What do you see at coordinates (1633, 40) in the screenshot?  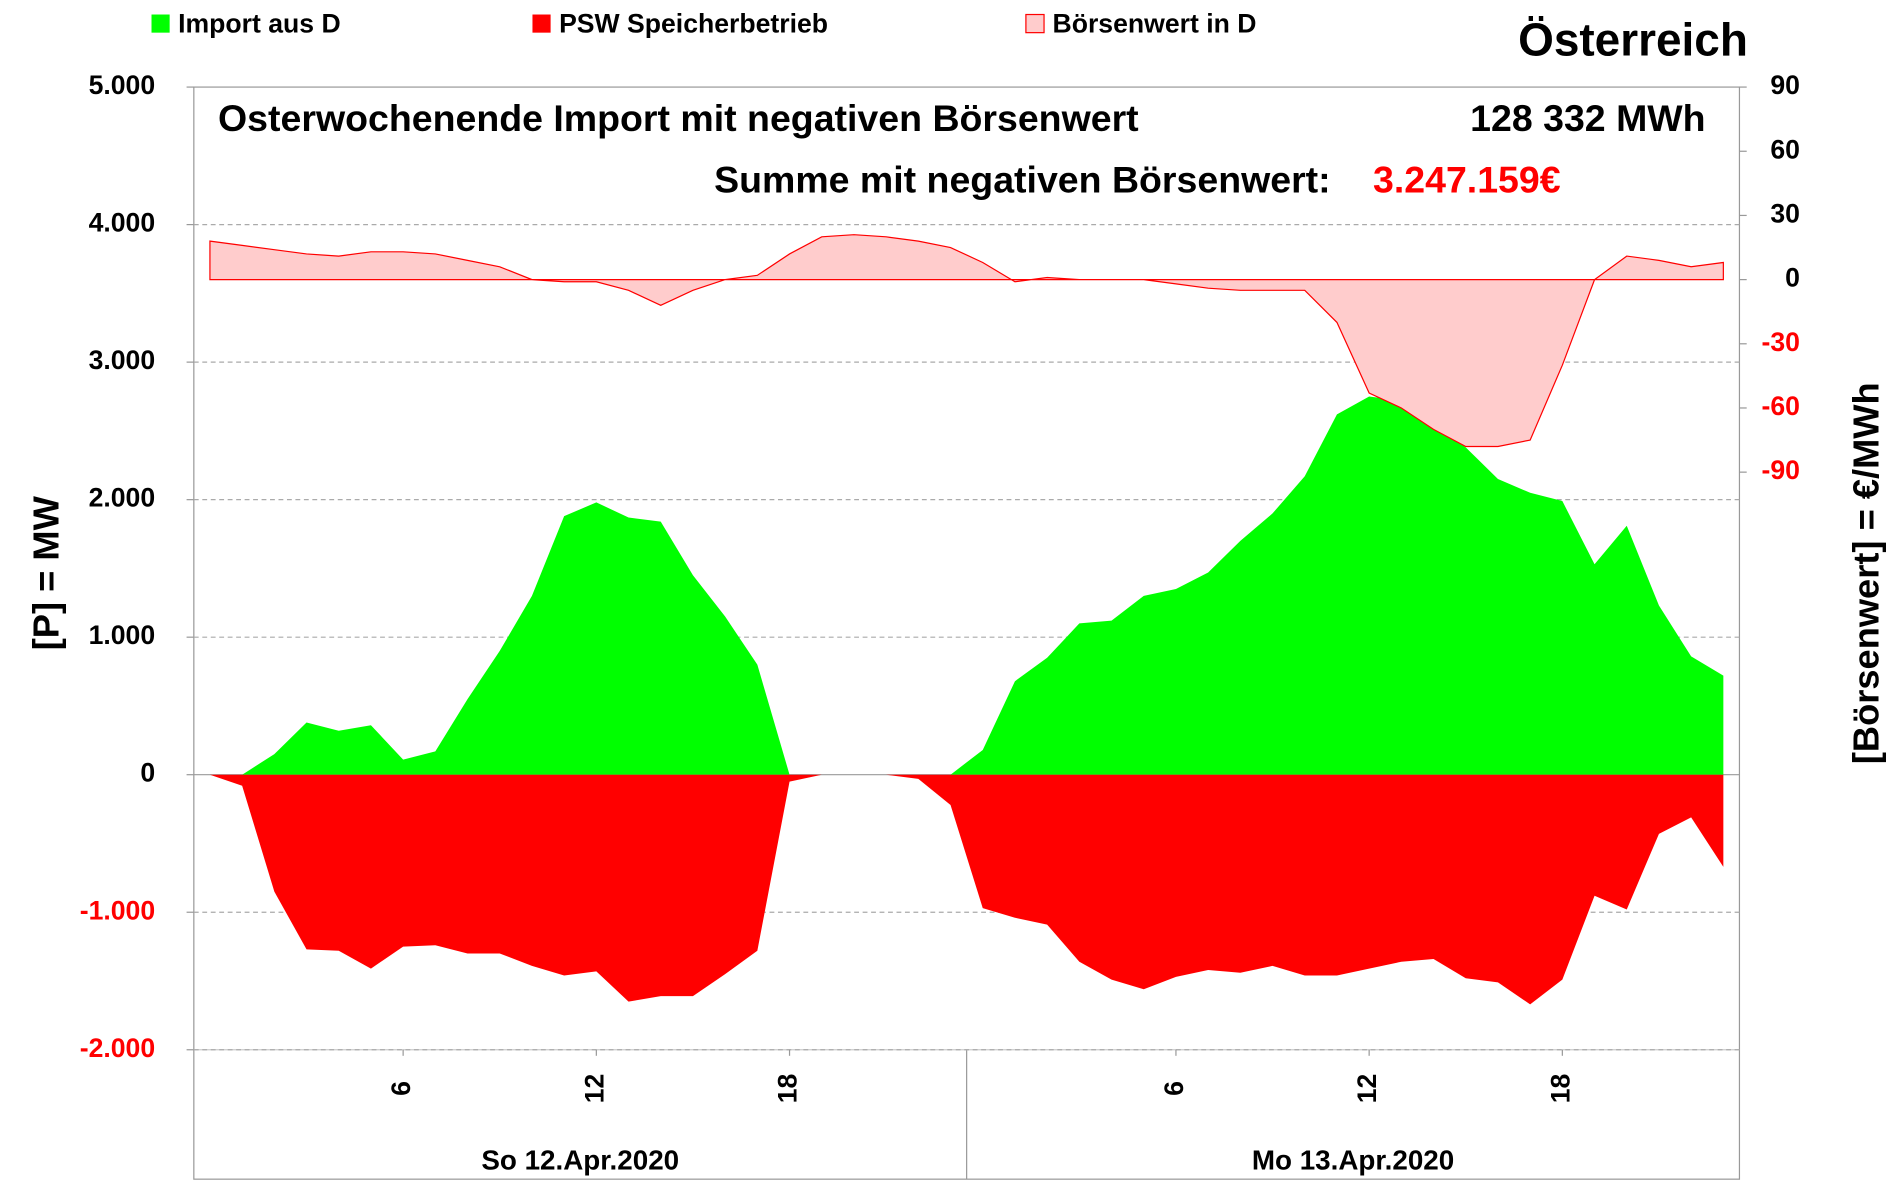 I see `region-title: Österreich` at bounding box center [1633, 40].